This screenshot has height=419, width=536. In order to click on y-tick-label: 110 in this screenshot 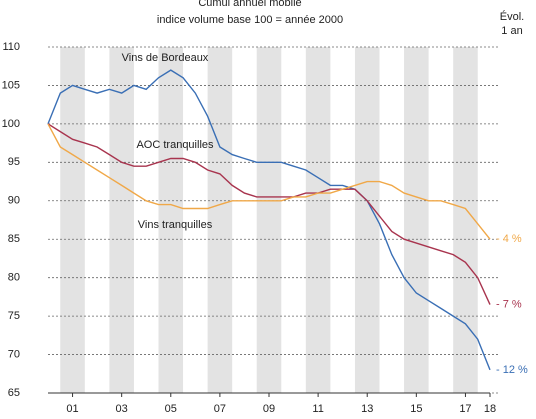, I will do `click(11, 47)`.